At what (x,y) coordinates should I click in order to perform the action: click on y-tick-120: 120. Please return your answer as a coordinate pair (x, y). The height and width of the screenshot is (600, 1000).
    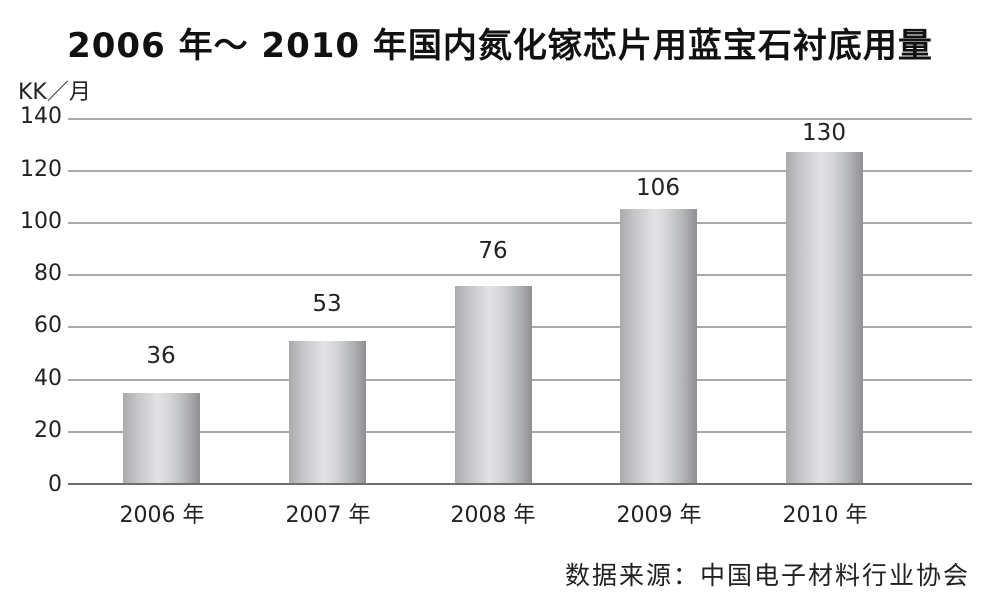
    Looking at the image, I should click on (41, 169).